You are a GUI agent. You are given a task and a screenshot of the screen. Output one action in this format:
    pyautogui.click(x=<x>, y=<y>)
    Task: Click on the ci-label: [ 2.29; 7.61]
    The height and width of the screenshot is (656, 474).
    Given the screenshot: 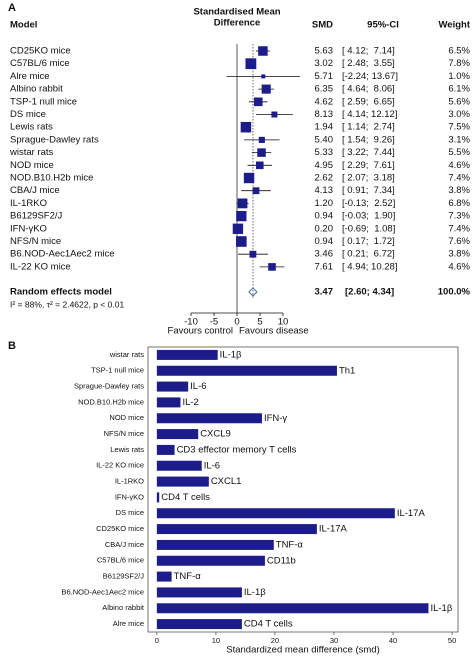 What is the action you would take?
    pyautogui.click(x=368, y=165)
    